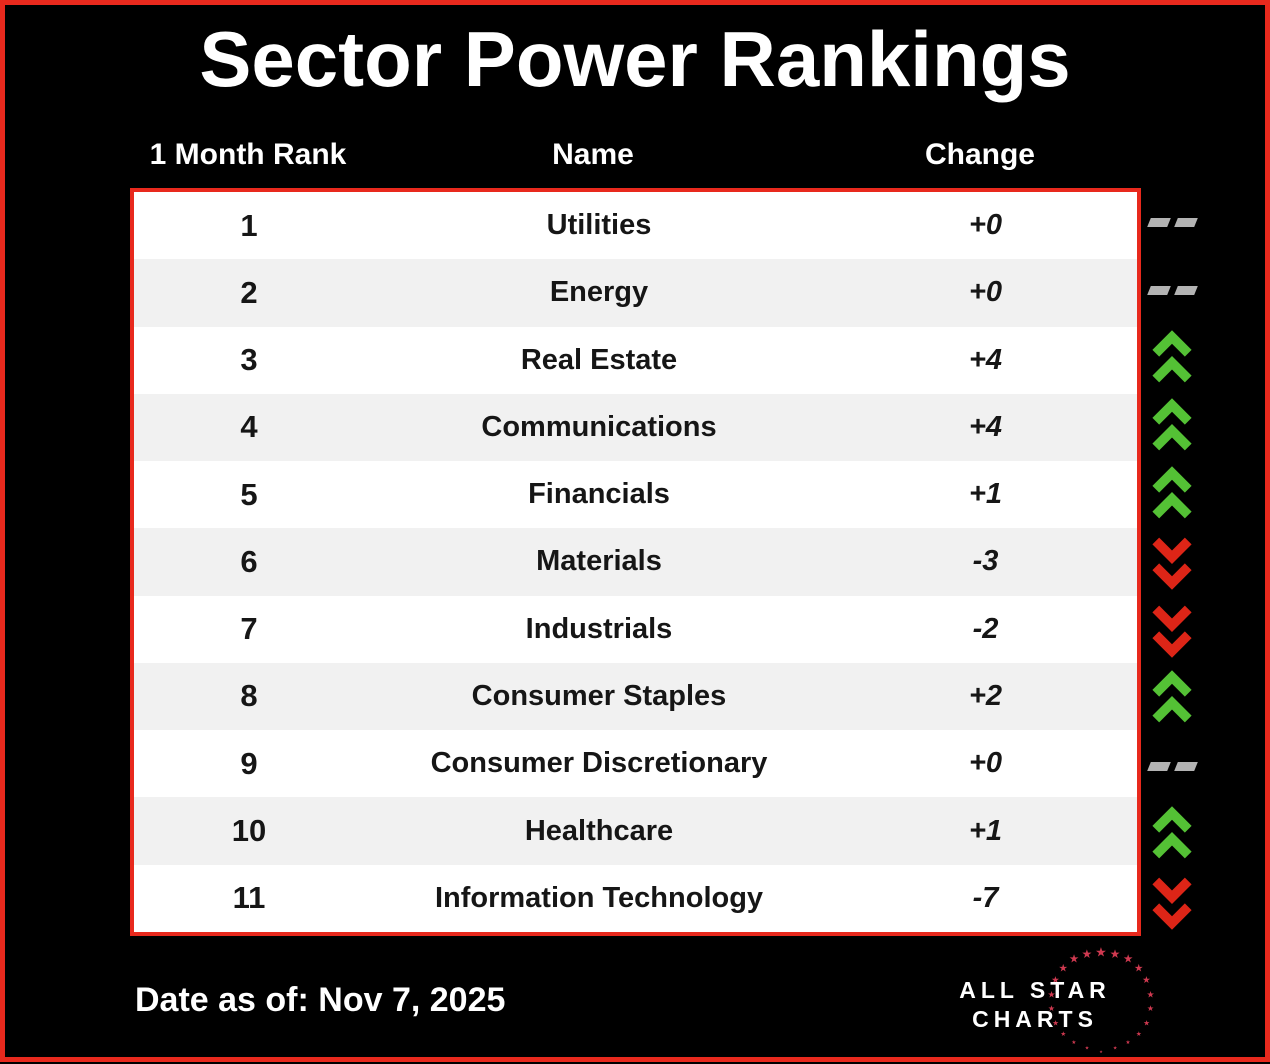 The width and height of the screenshot is (1270, 1064). Describe the element at coordinates (249, 898) in the screenshot. I see `rank-cell: 11` at that location.